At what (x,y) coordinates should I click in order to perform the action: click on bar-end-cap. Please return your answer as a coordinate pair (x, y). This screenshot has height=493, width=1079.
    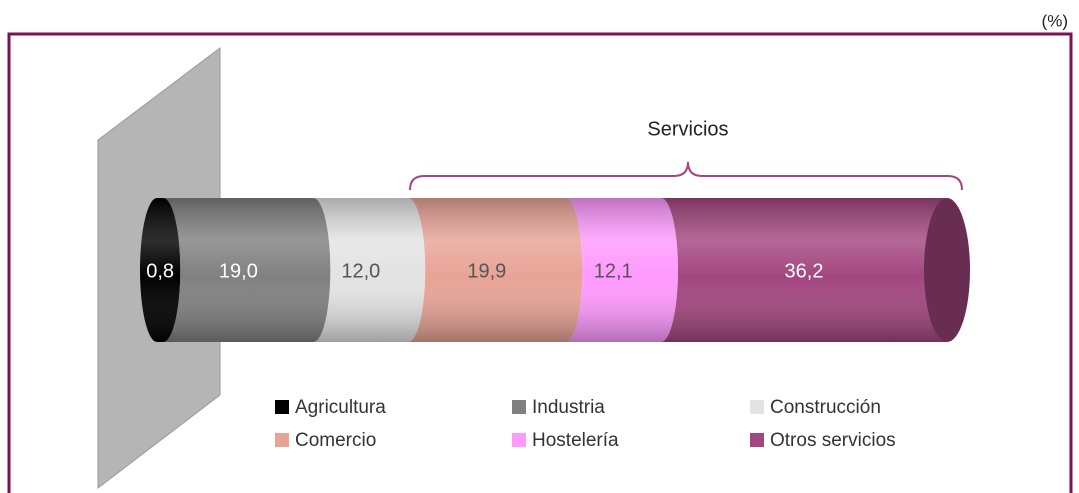
    Looking at the image, I should click on (947, 270).